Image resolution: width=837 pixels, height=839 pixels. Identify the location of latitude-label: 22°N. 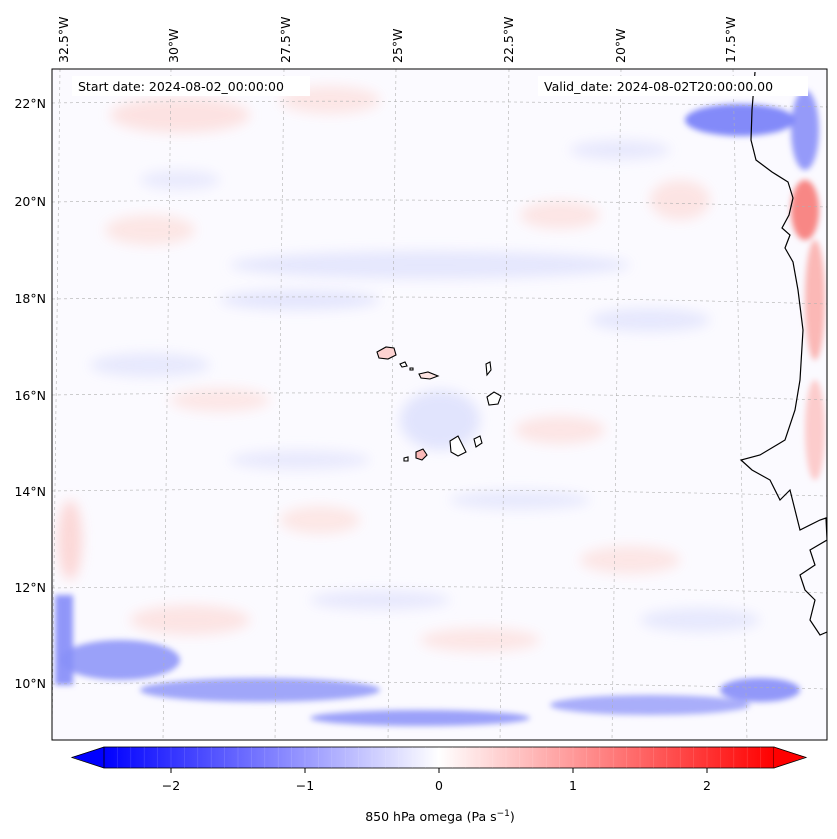
(30, 103).